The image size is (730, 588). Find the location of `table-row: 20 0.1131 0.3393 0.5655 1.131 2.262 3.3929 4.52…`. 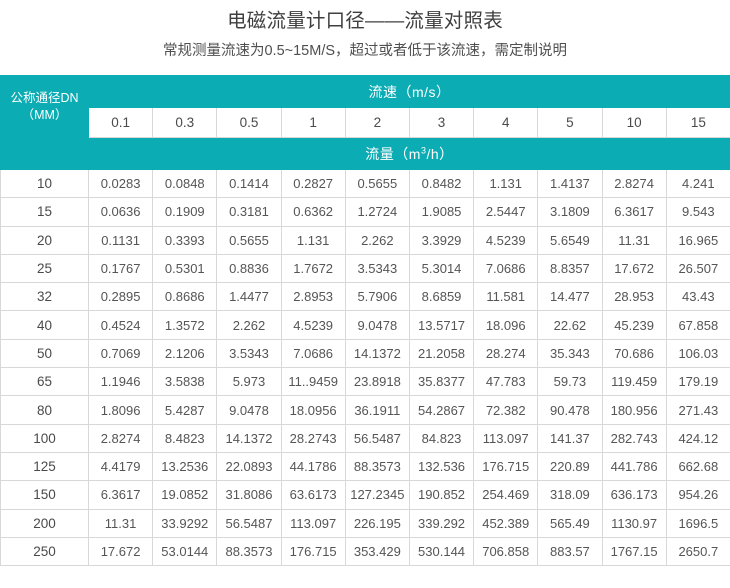

table-row: 20 0.1131 0.3393 0.5655 1.131 2.262 3.3929 4.52… is located at coordinates (365, 240).